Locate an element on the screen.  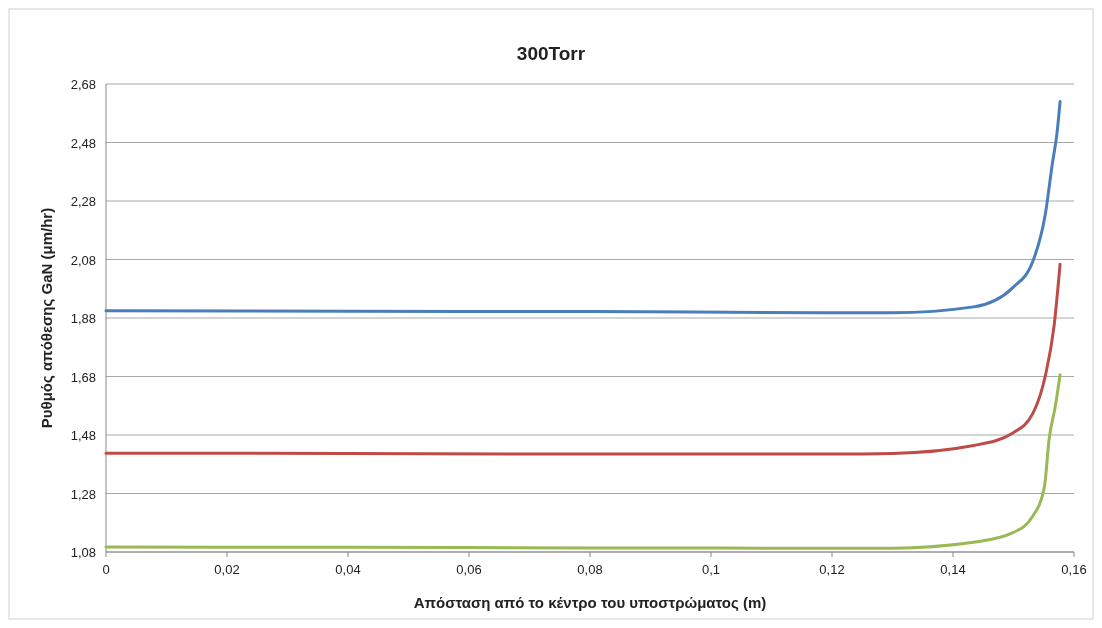
y-tick-label: 1,48 is located at coordinates (83, 435).